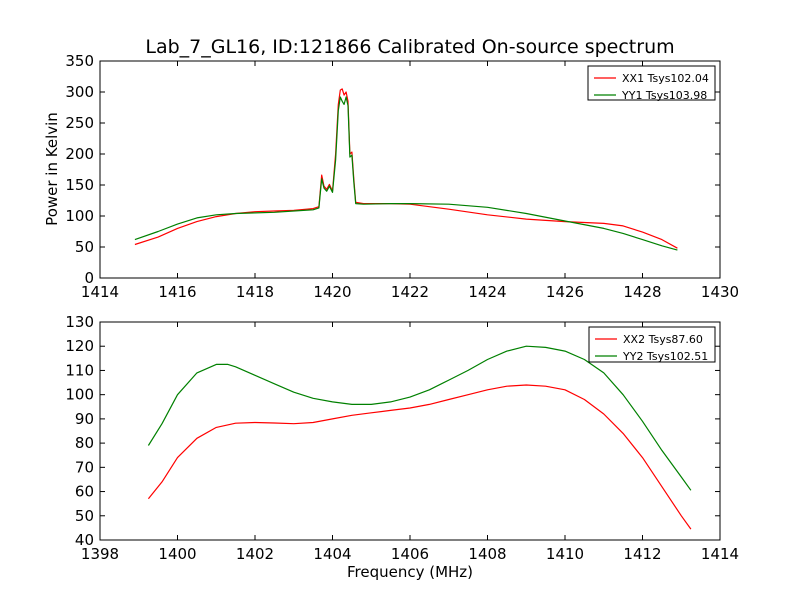  I want to click on top-legend: XX1 Tsys102.04 YY1 Tsys103.98, so click(651, 83).